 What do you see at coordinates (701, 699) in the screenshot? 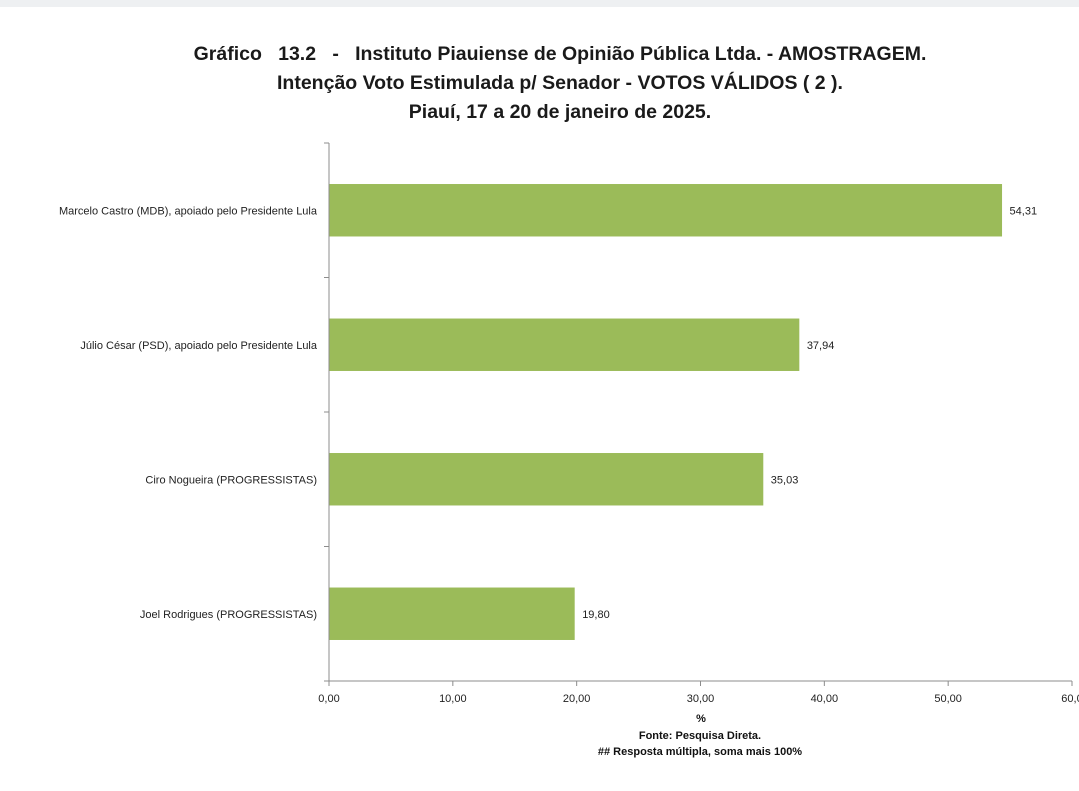
I see `x-tick-label: 30,00` at bounding box center [701, 699].